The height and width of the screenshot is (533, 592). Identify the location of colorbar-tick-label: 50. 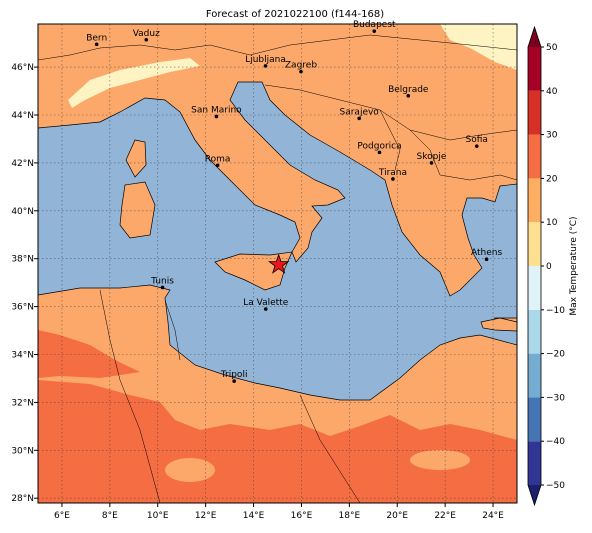
(552, 48).